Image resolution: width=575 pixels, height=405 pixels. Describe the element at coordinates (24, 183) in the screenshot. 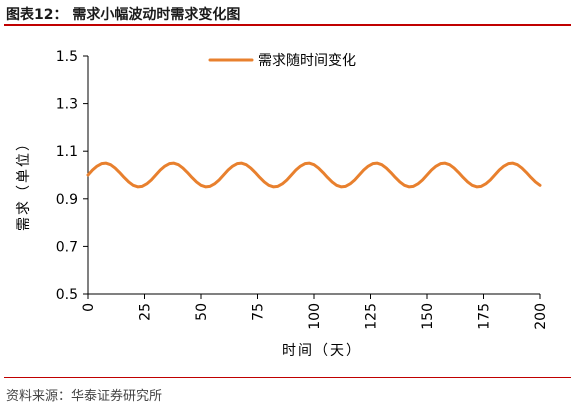

I see `y-axis-label: 需求（单位）` at that location.